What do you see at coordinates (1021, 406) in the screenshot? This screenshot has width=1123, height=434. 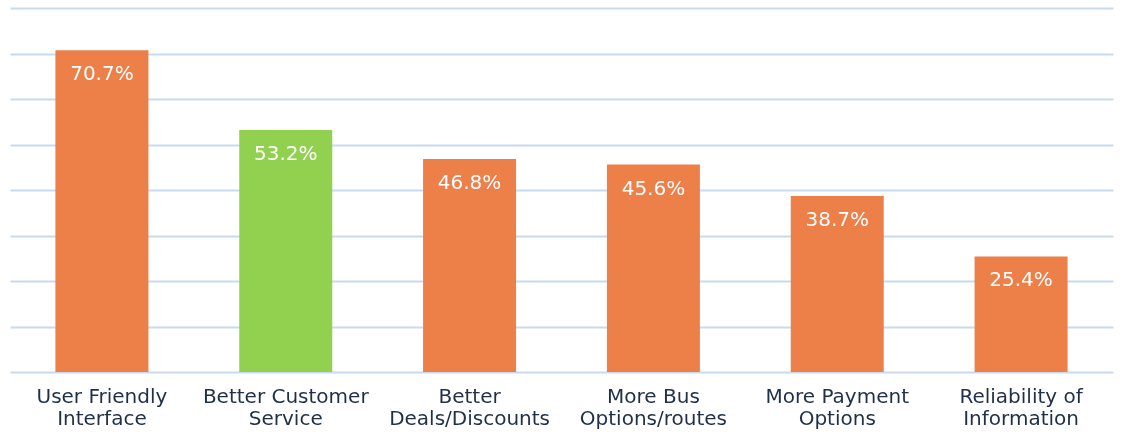 I see `x-tick-label: Reliability of Information` at bounding box center [1021, 406].